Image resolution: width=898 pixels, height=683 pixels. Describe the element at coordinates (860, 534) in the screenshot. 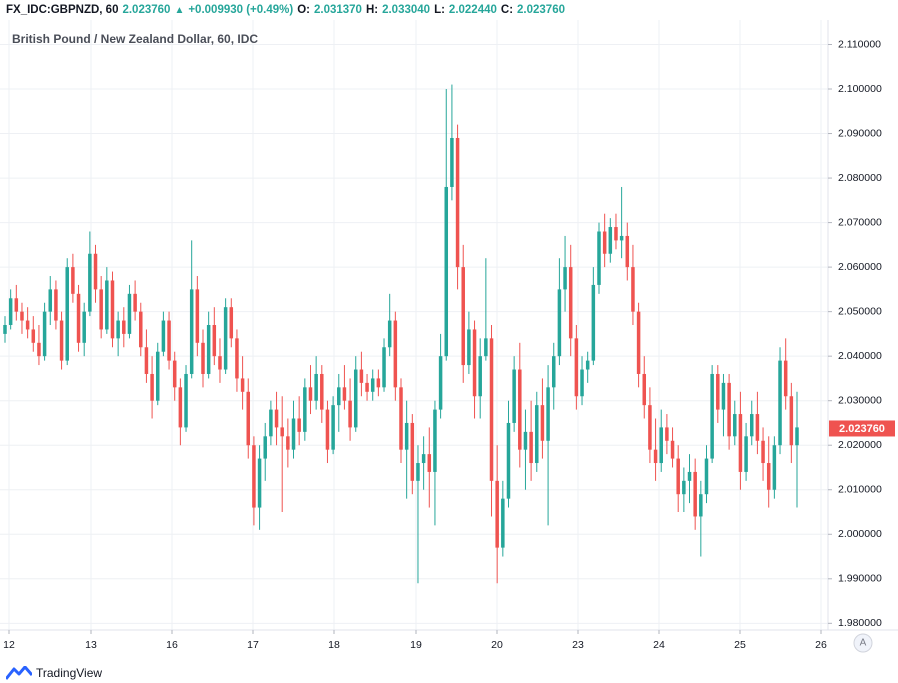

I see `y-tick-label: 2.000000` at that location.